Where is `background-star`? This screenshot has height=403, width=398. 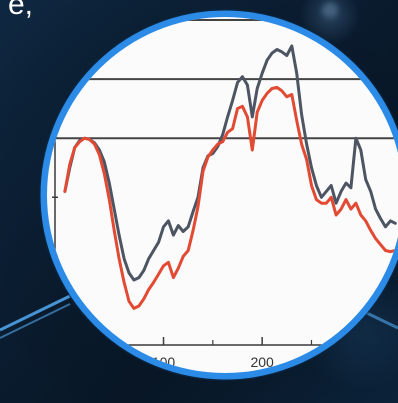 background-star is located at coordinates (330, 10).